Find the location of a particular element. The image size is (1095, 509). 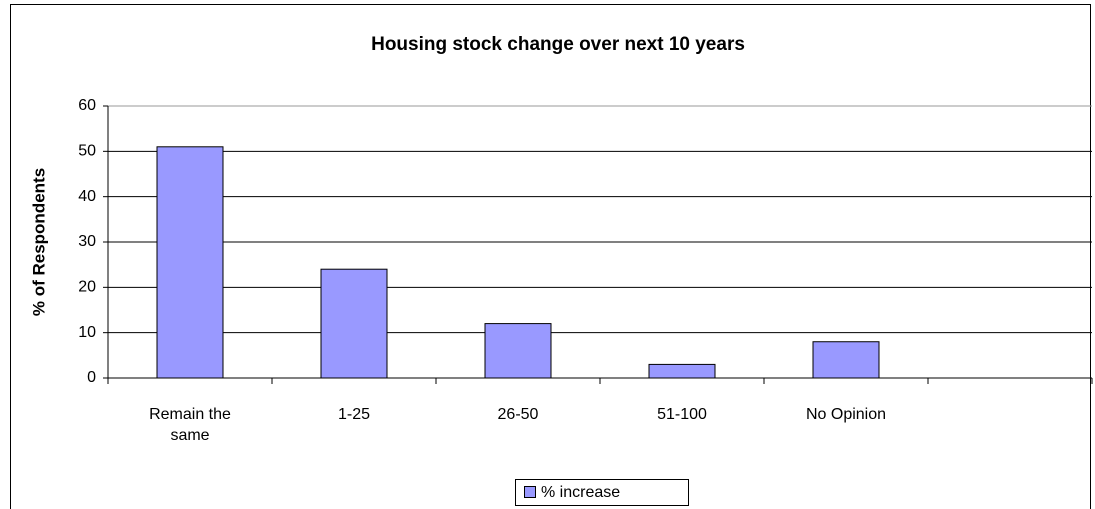

y-tick-label: 60 is located at coordinates (87, 105).